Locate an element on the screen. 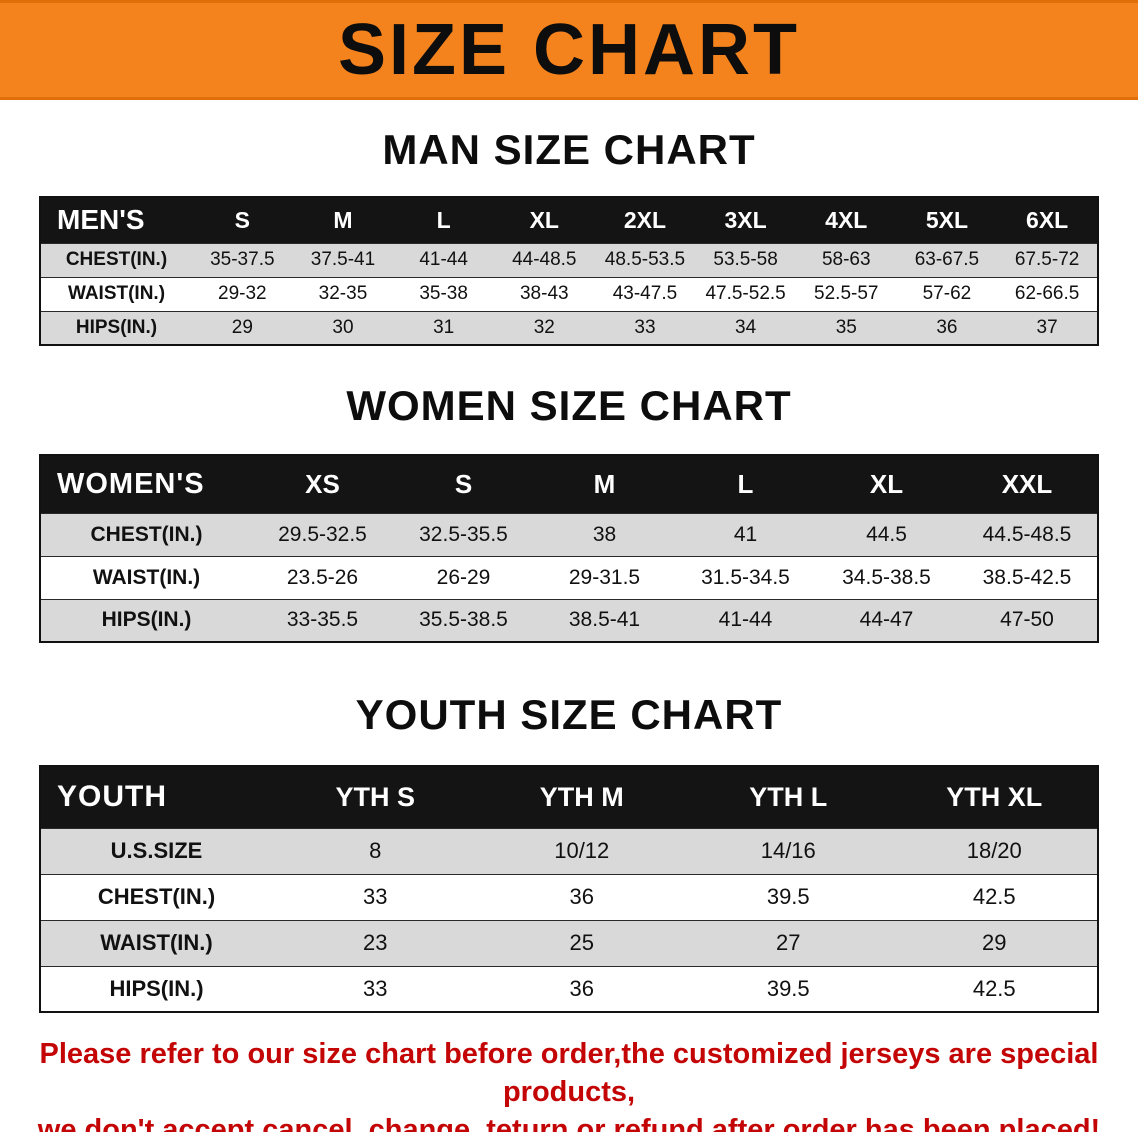  row-label-cell: U.S.SIZE is located at coordinates (156, 850).